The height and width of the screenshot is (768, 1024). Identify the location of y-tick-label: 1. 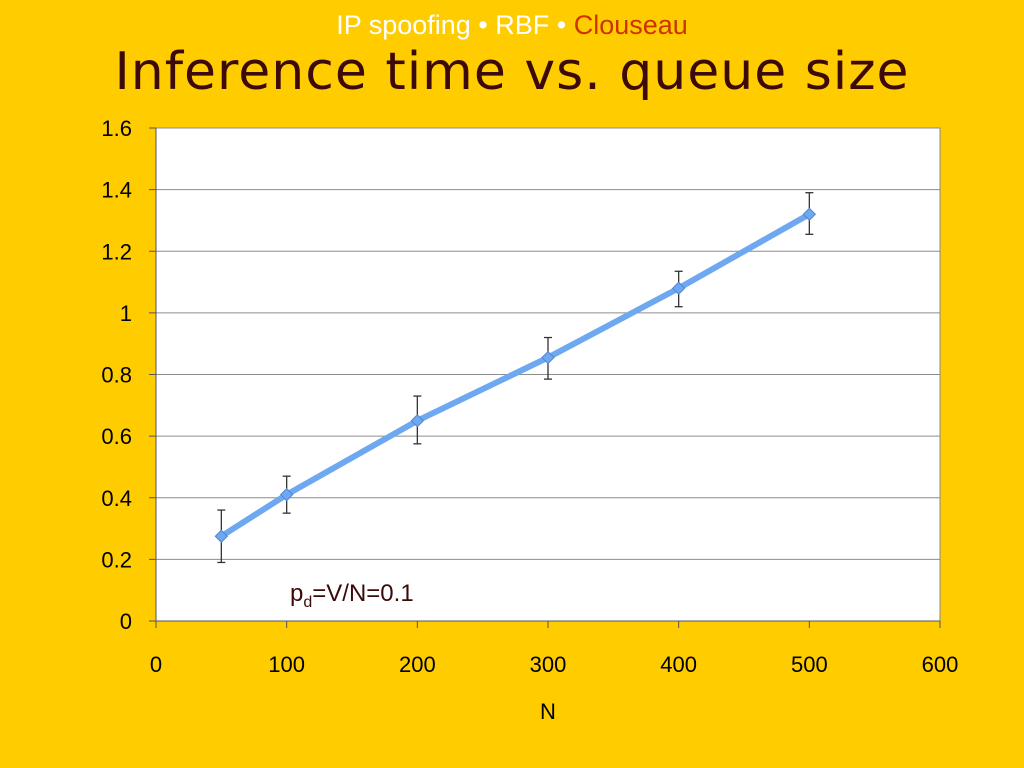
(126, 313).